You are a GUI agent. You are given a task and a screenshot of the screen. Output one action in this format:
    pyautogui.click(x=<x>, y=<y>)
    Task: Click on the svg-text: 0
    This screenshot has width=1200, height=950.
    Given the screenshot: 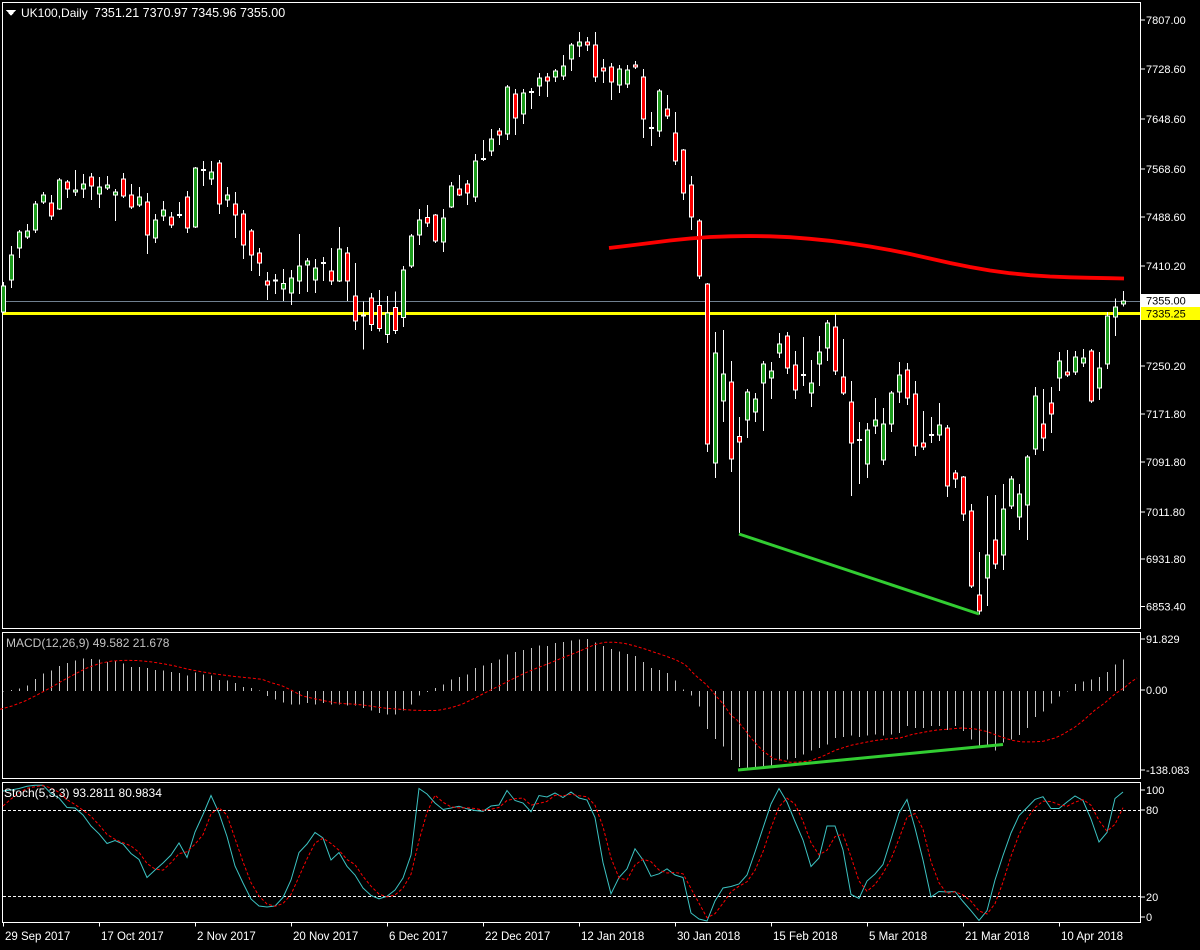 What is the action you would take?
    pyautogui.click(x=1149, y=918)
    